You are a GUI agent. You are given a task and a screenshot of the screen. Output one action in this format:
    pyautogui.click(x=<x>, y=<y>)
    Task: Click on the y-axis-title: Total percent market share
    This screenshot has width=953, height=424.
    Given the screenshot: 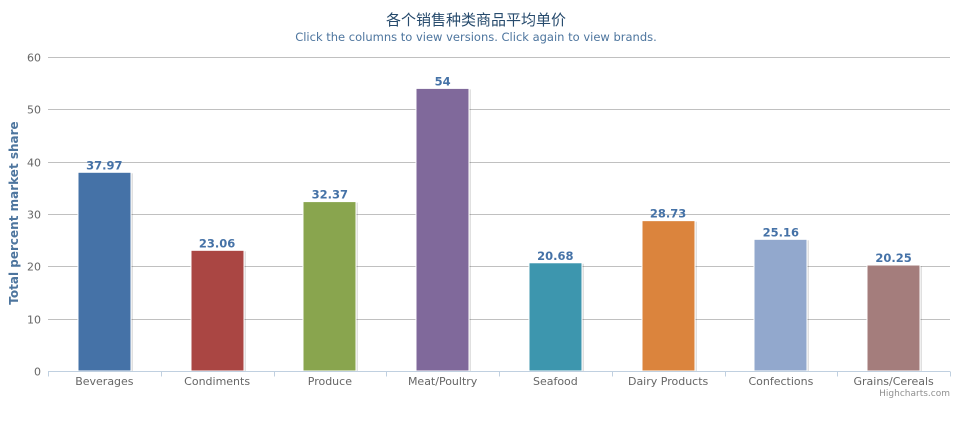 What is the action you would take?
    pyautogui.click(x=14, y=212)
    